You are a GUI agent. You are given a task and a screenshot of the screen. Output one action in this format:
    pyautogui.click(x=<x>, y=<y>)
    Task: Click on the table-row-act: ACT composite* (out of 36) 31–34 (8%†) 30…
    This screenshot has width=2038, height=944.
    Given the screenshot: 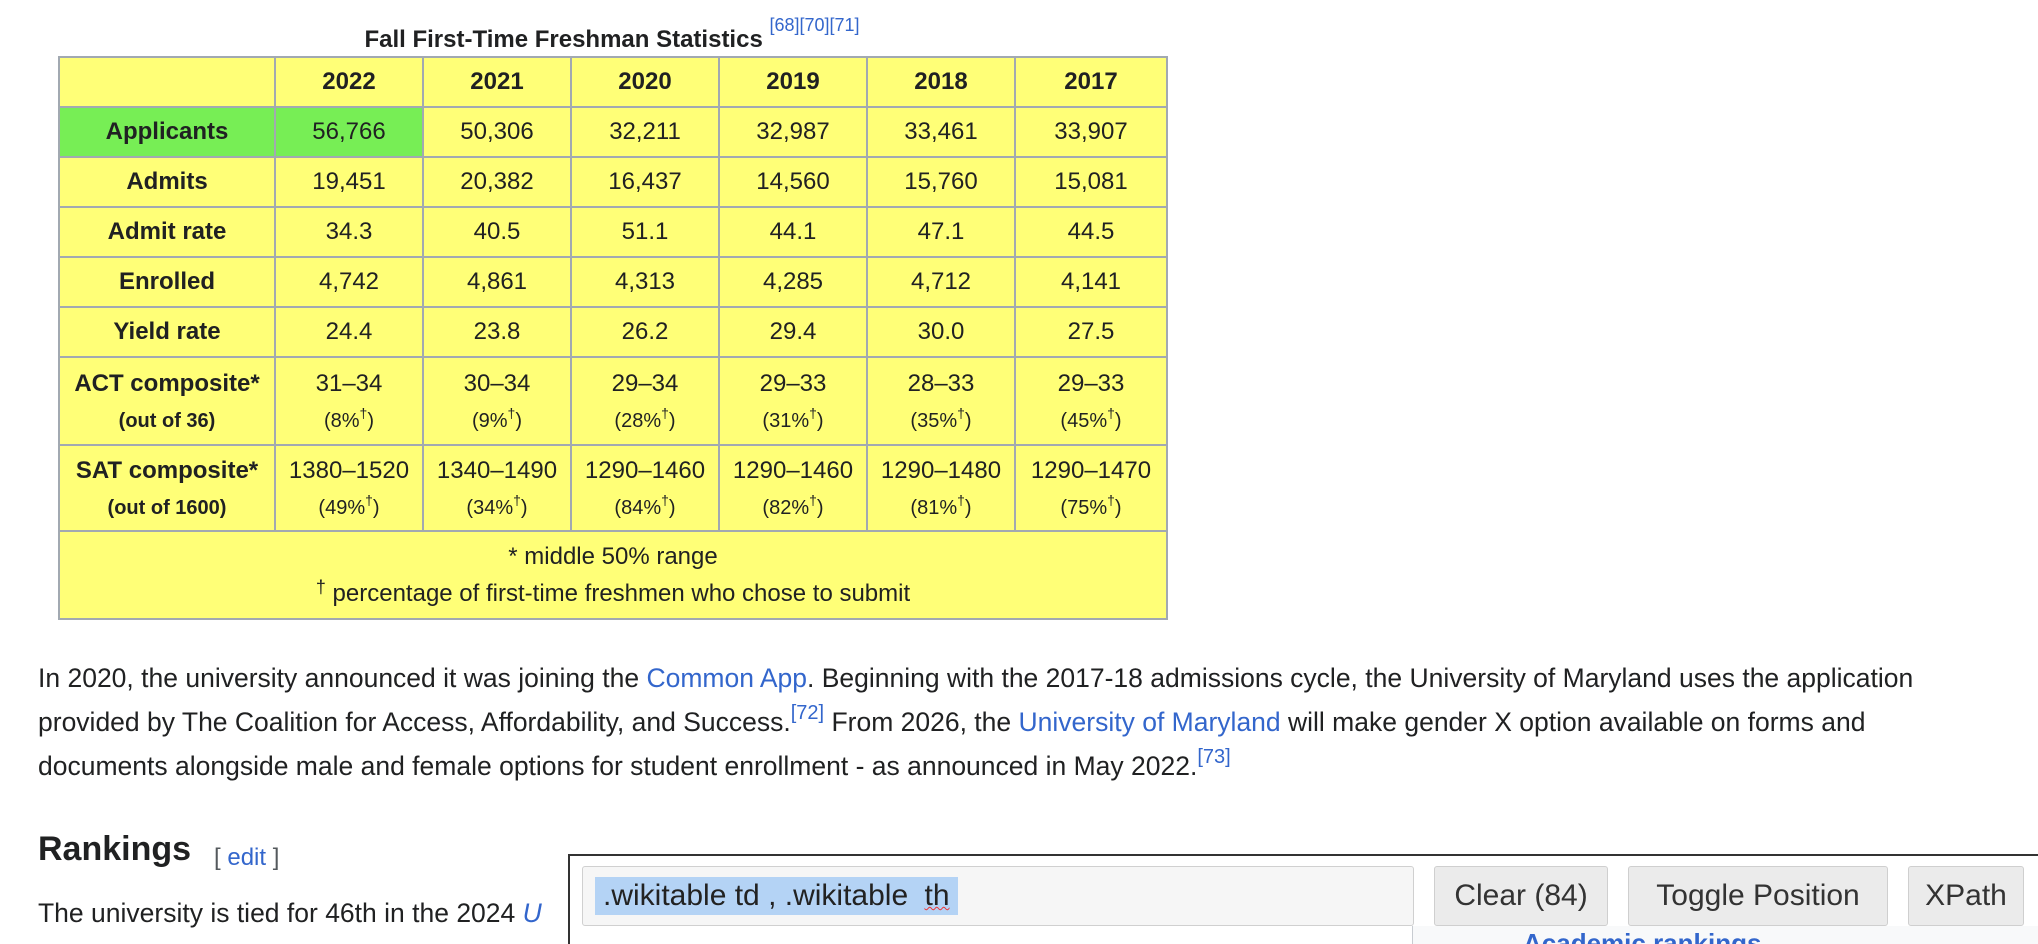 What is the action you would take?
    pyautogui.click(x=613, y=401)
    